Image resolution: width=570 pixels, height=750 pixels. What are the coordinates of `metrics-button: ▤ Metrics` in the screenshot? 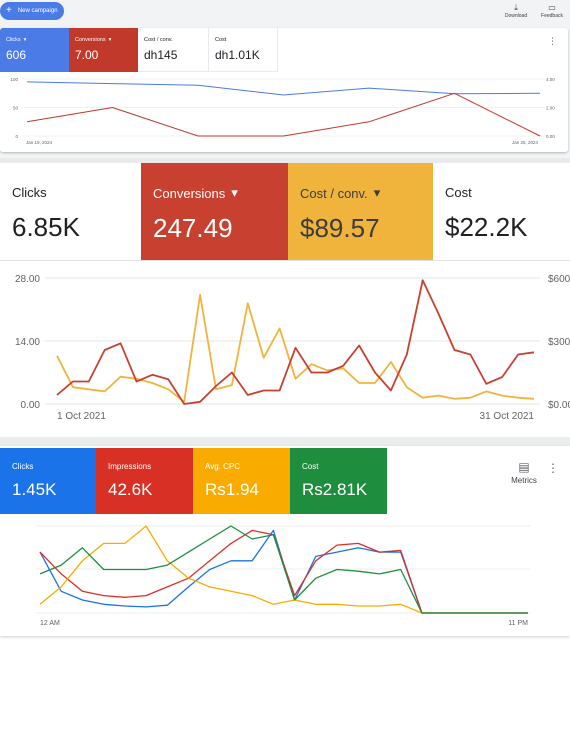 It's located at (524, 472).